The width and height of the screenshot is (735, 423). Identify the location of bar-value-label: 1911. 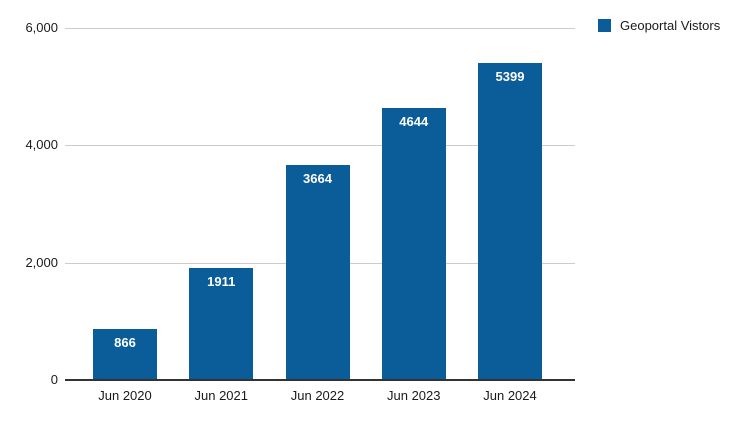
(221, 281).